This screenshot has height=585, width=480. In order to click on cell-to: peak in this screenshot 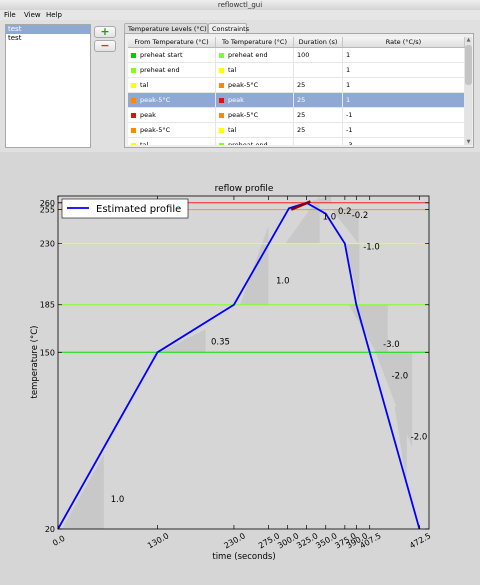, I will do `click(236, 100)`.